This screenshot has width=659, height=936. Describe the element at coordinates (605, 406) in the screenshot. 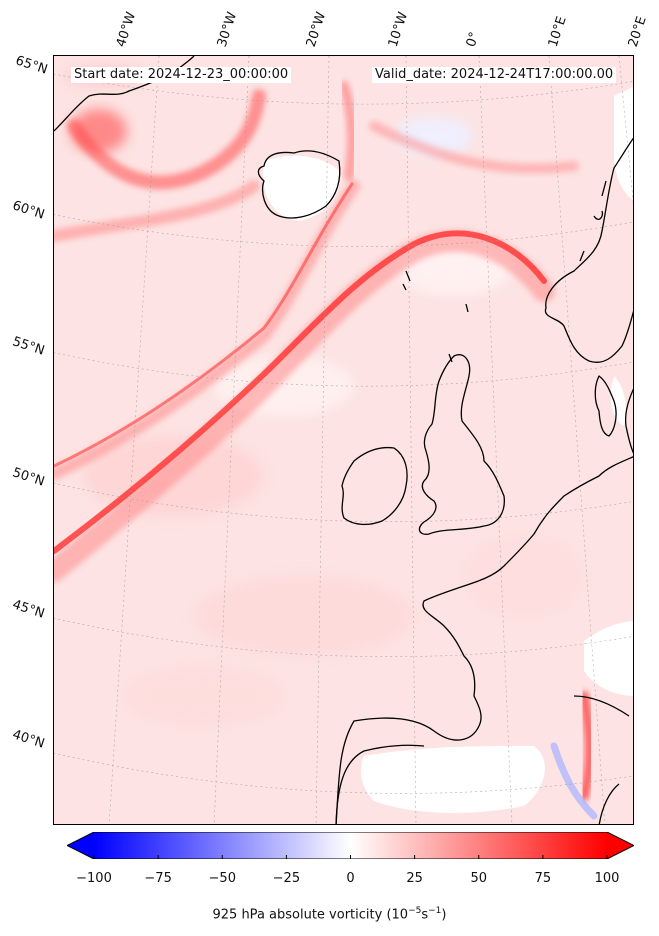

I see `denmark-coast` at that location.